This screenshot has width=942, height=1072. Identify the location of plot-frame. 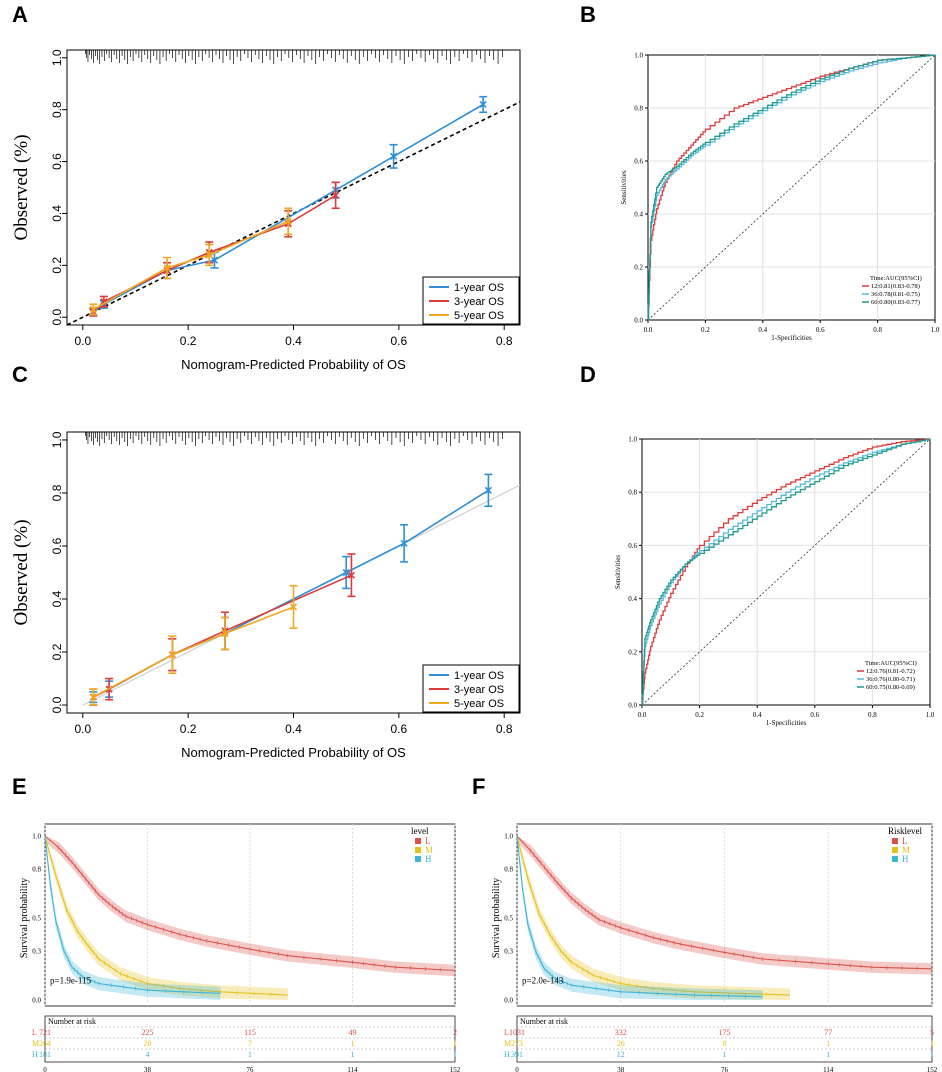
(724, 915).